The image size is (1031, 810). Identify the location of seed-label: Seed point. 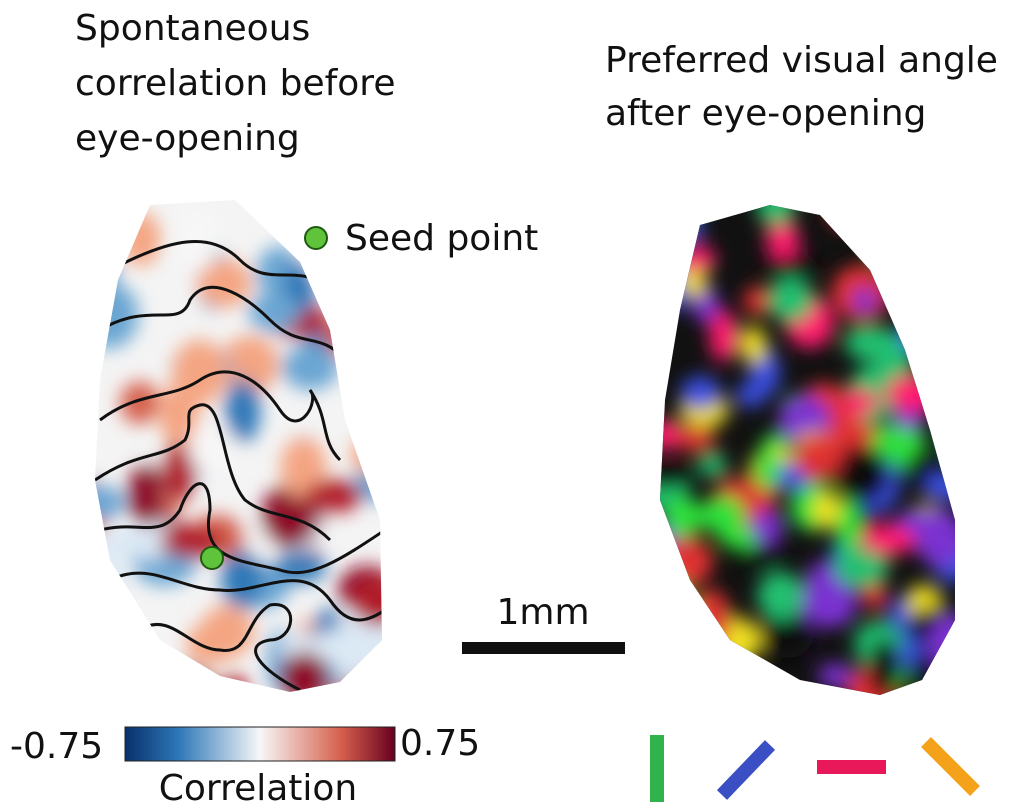
(441, 238).